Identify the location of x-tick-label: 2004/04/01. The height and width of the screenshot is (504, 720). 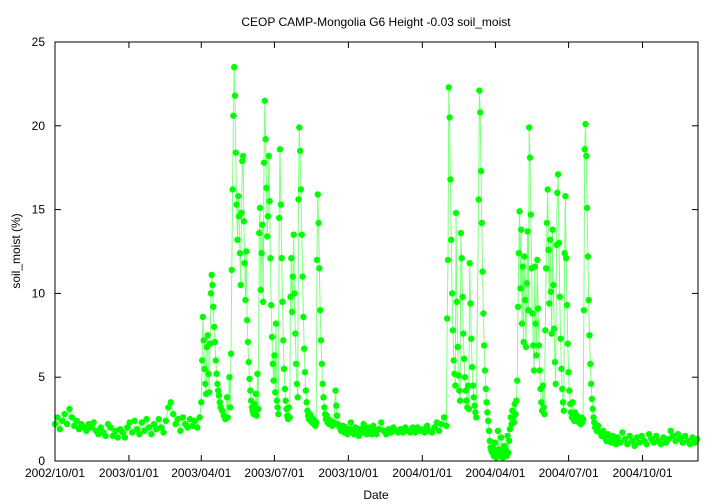
(495, 473).